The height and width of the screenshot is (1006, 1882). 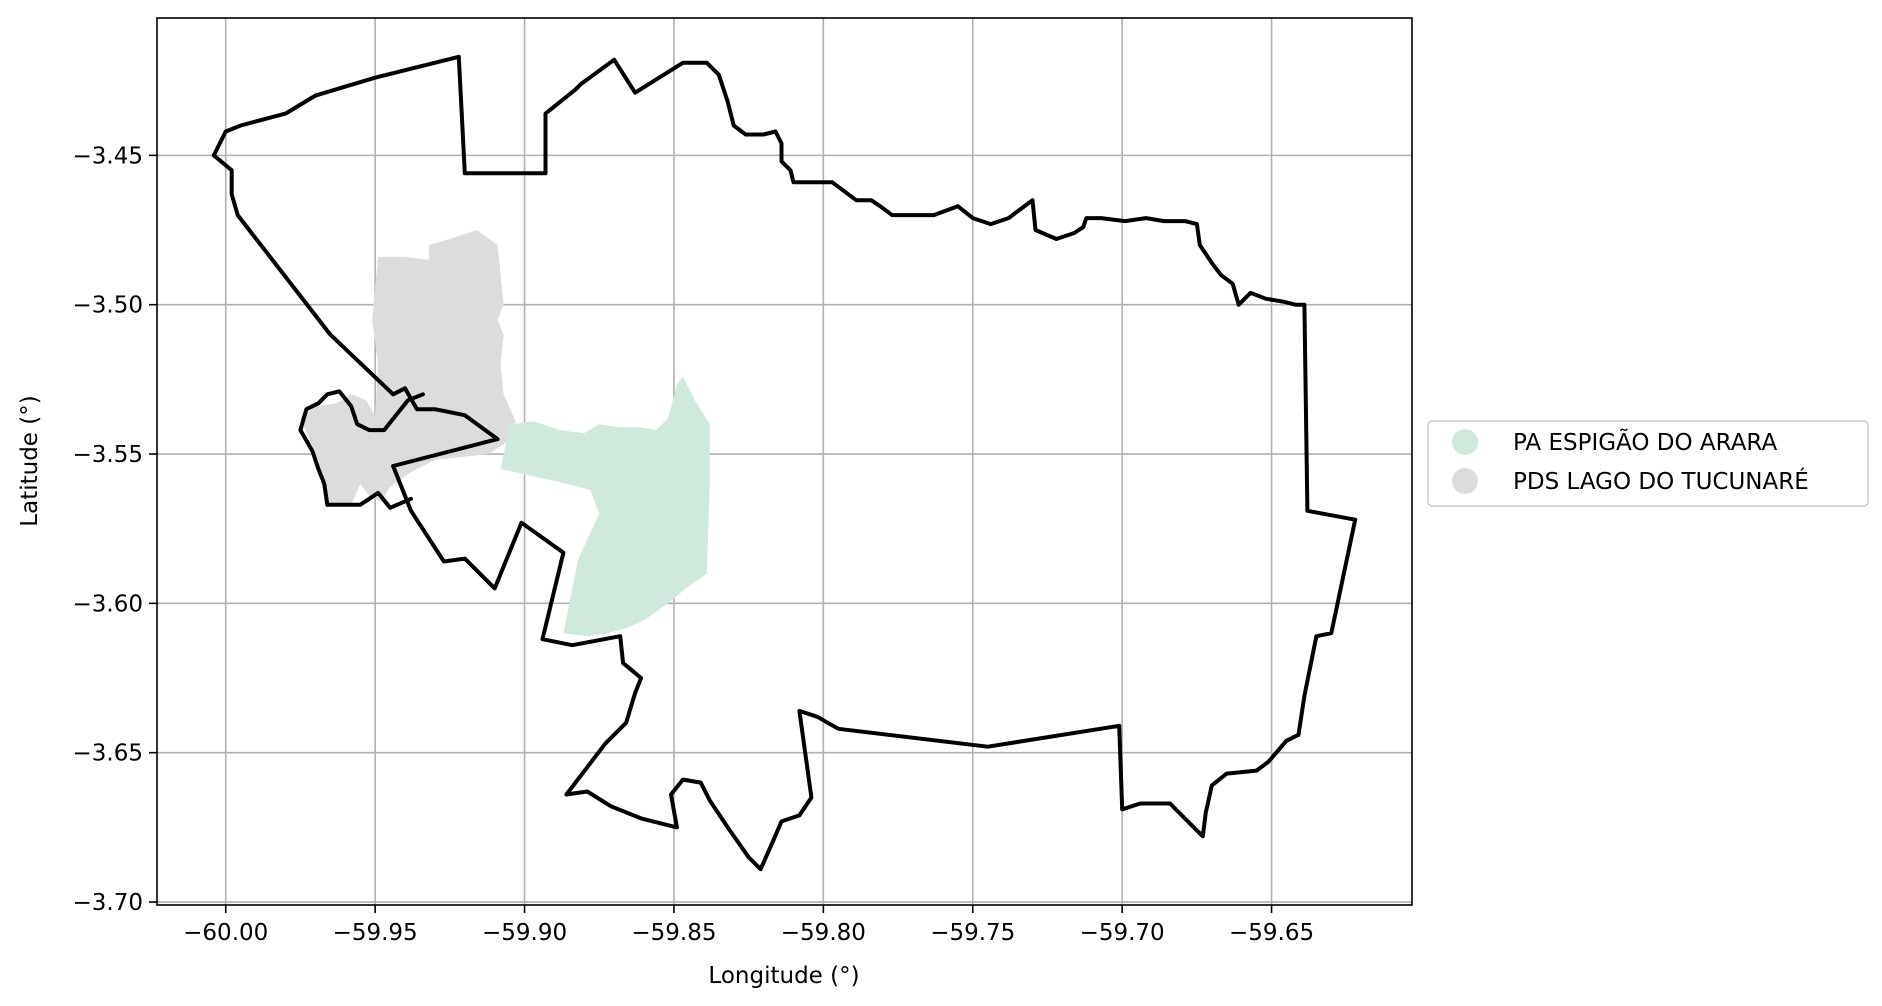 I want to click on y-axis: −3.45 −3.50 −3.55 −3.60 −3.65 −3.70, so click(x=115, y=529).